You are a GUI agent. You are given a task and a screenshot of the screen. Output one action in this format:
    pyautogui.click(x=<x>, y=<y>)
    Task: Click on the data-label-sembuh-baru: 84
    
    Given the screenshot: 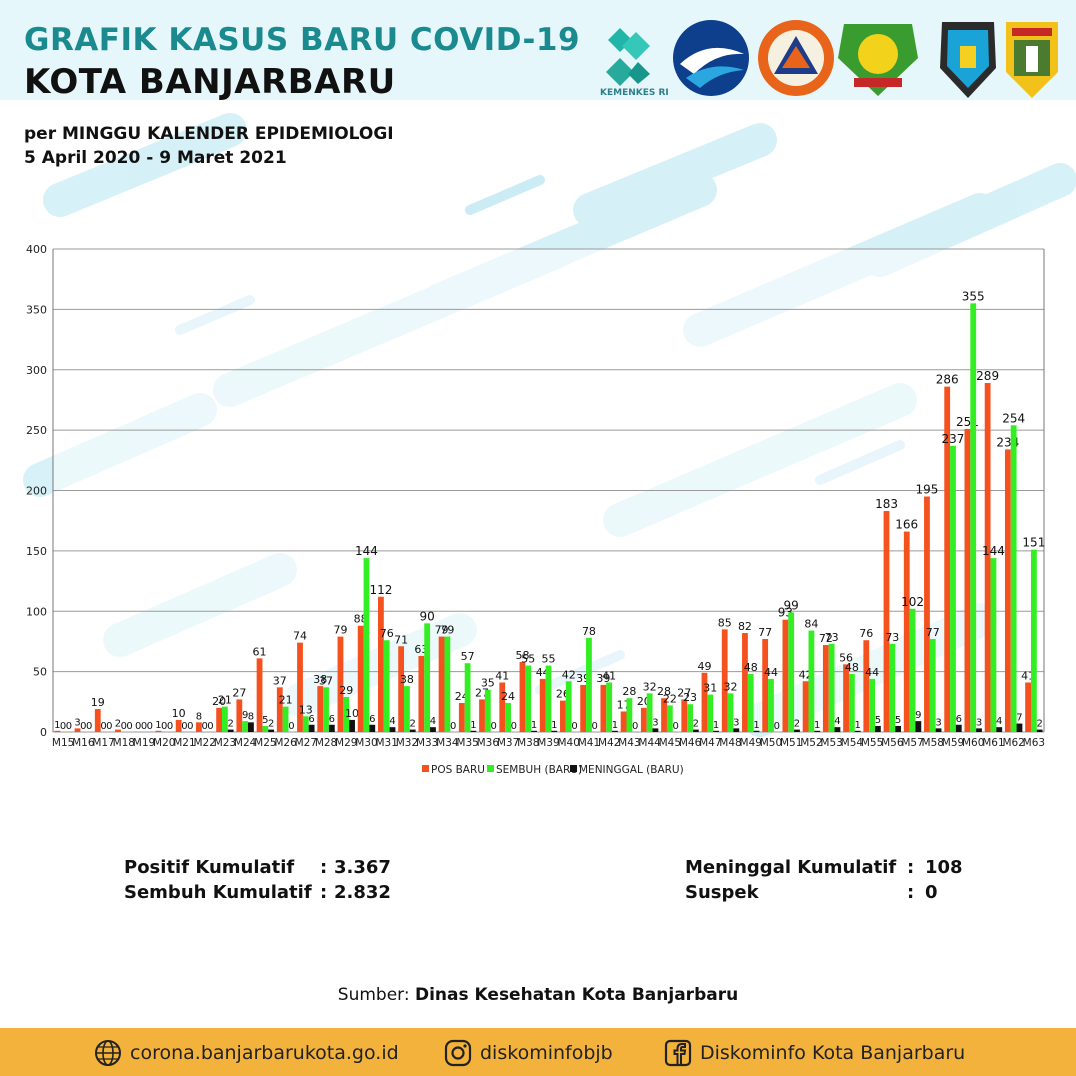 What is the action you would take?
    pyautogui.click(x=811, y=624)
    